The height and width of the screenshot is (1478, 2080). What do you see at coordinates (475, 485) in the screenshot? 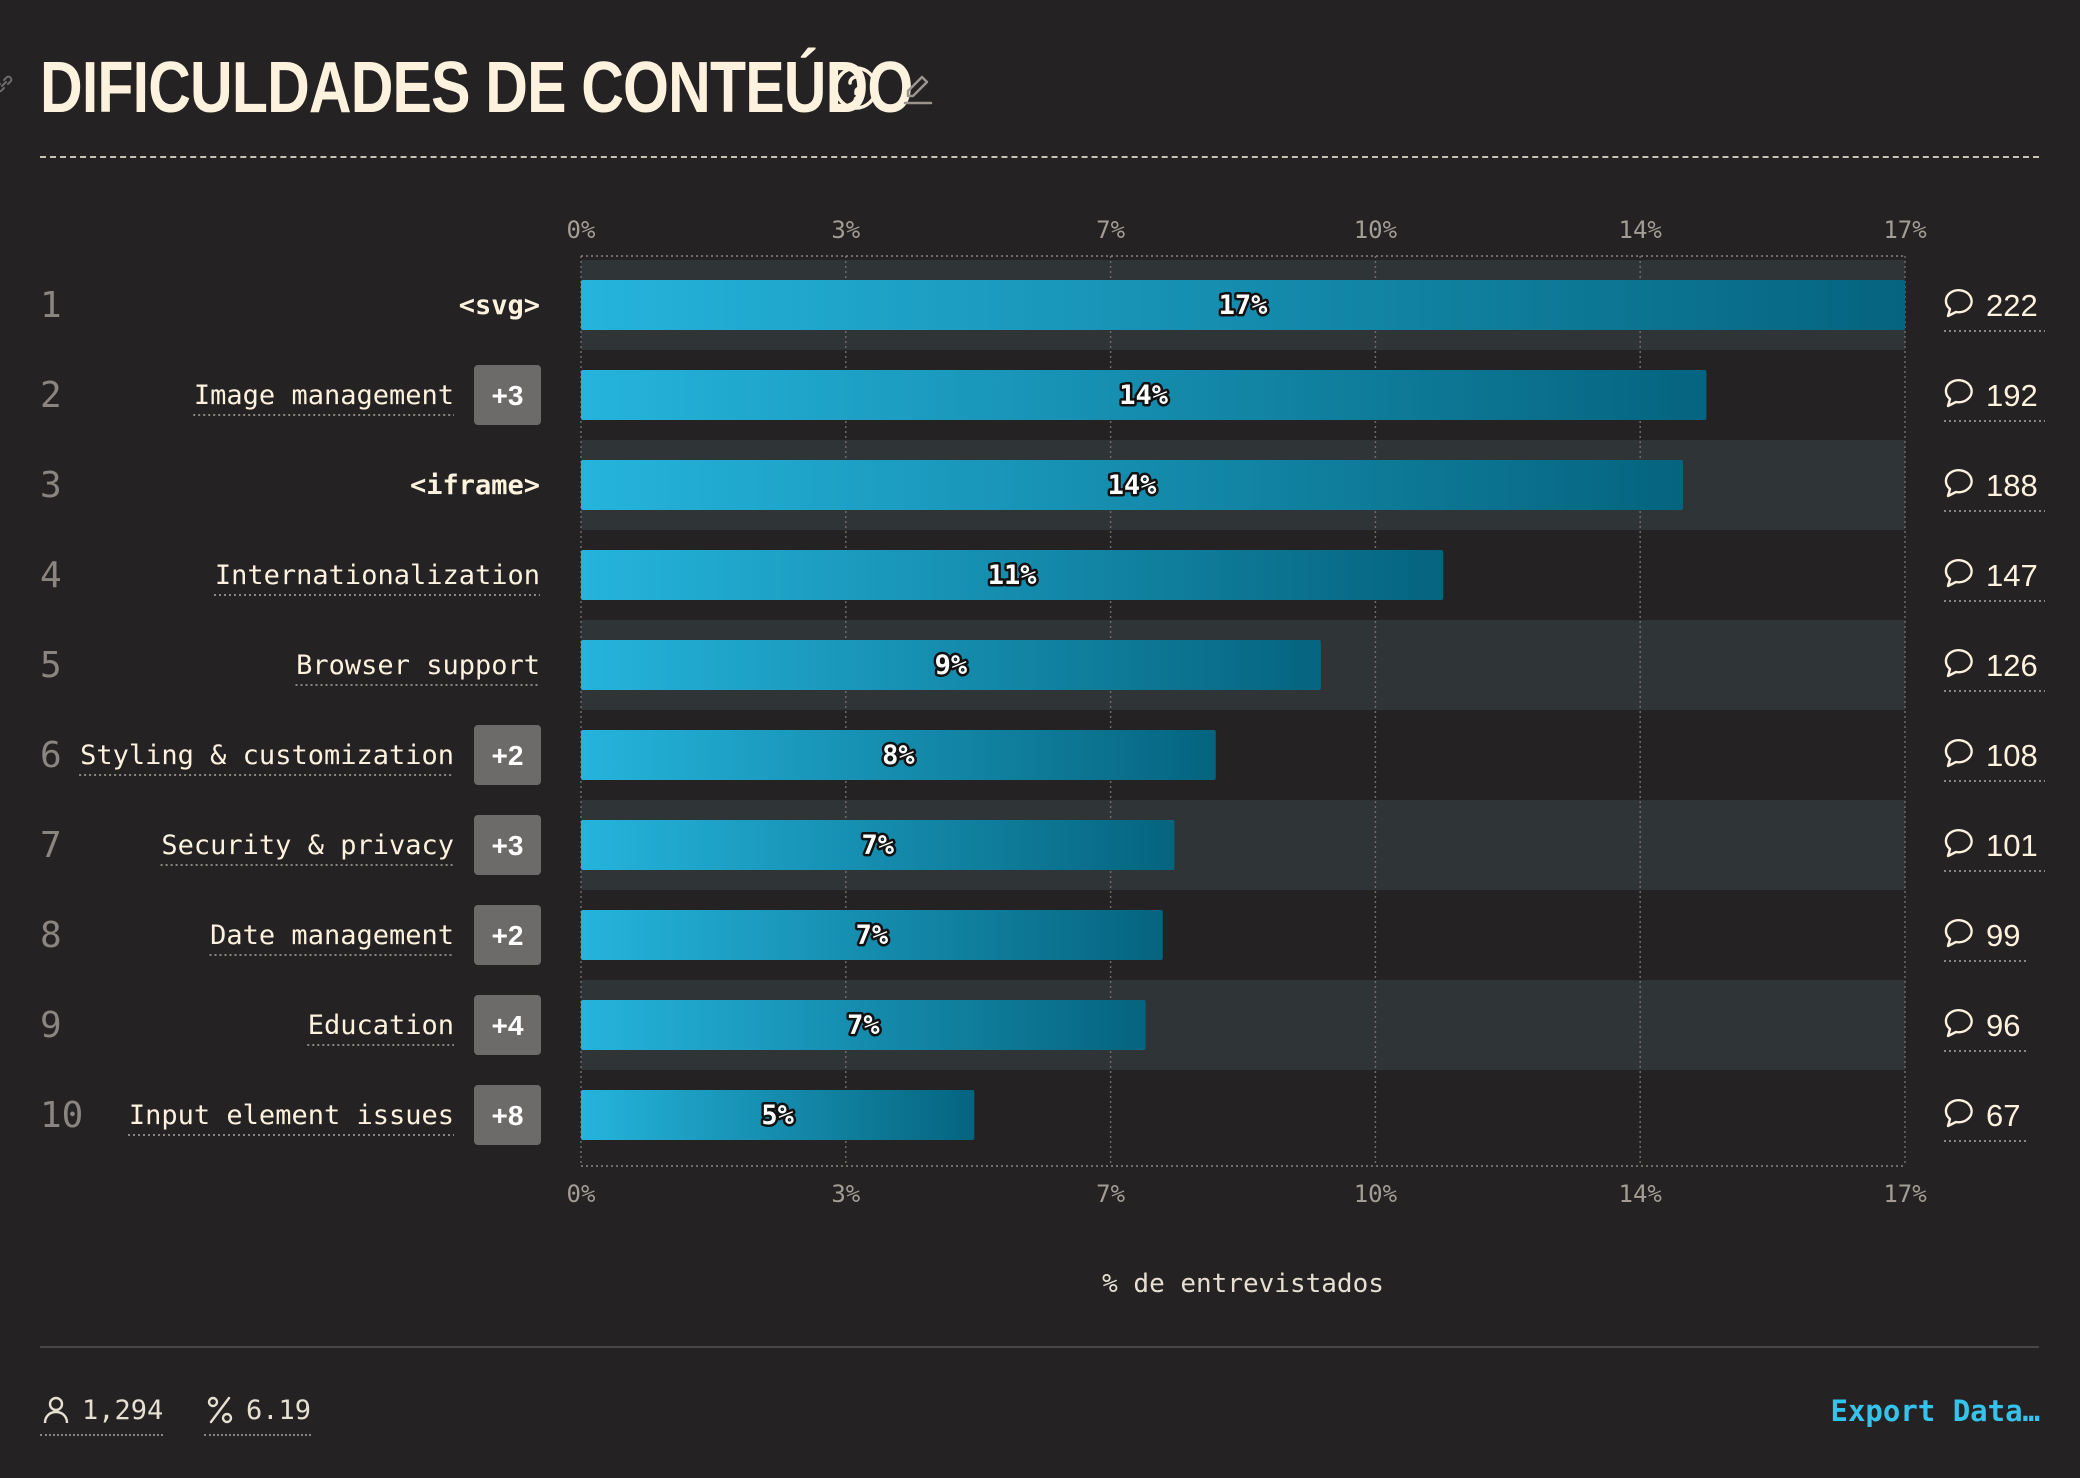
I see `row-label: <iframe>` at bounding box center [475, 485].